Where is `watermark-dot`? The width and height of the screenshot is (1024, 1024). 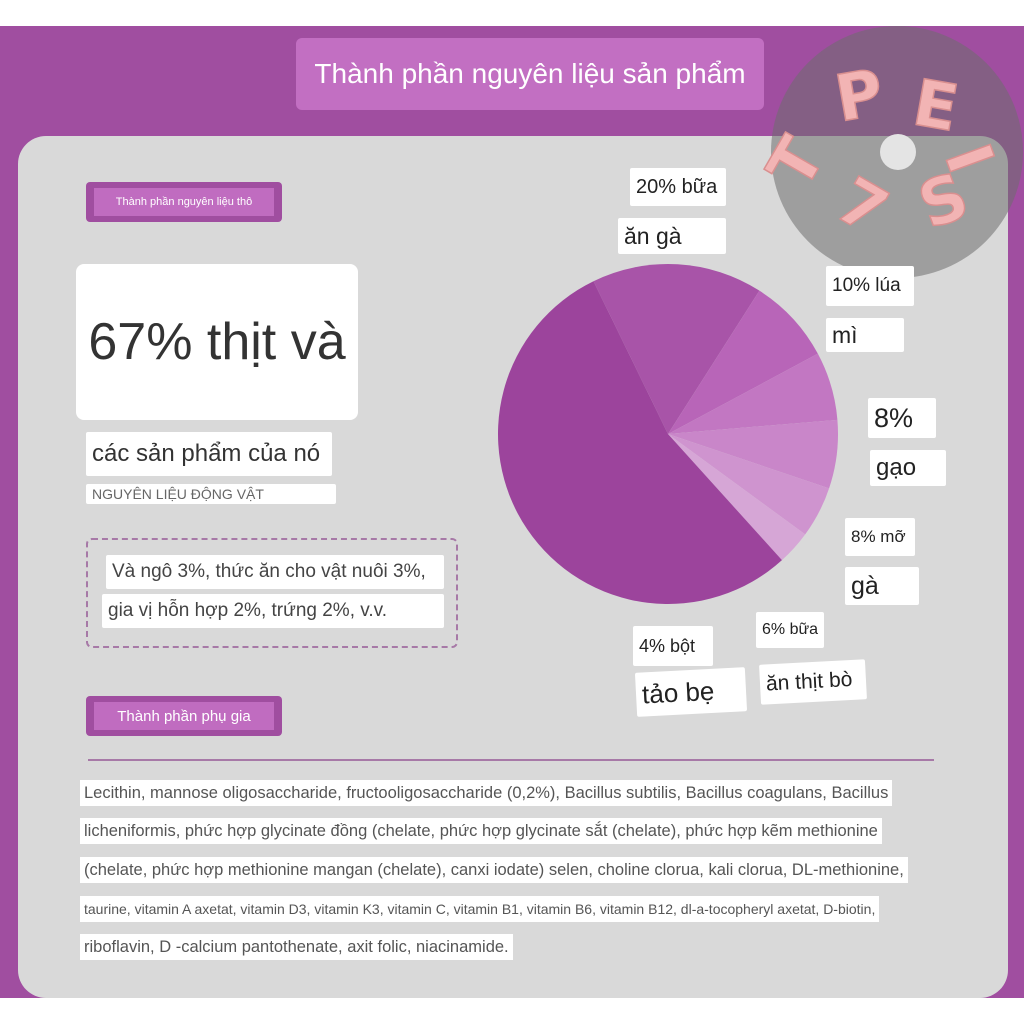
watermark-dot is located at coordinates (898, 152).